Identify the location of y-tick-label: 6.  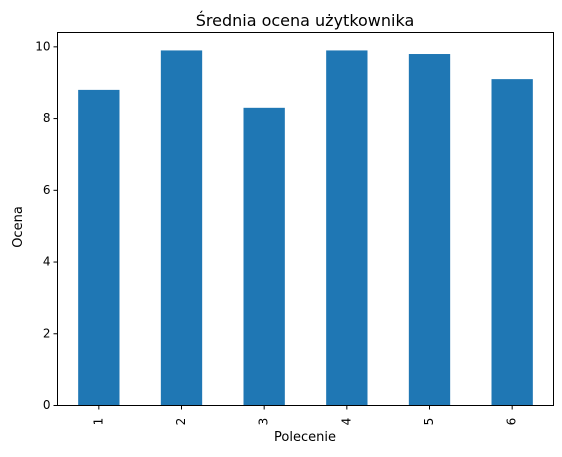
(47, 190).